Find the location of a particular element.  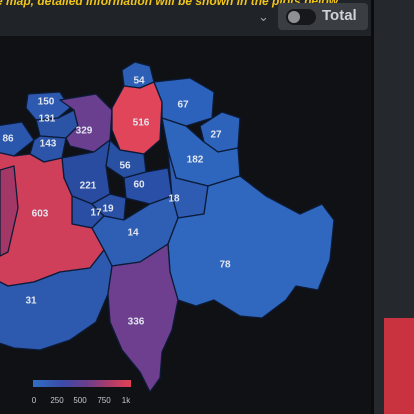

region-label: 27 is located at coordinates (216, 135).